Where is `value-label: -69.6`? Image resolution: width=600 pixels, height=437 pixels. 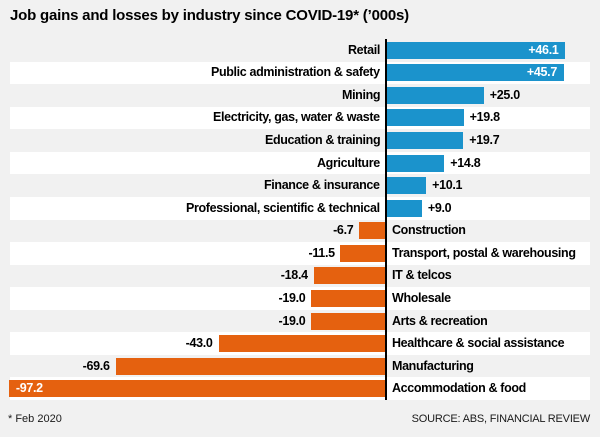
value-label: -69.6 is located at coordinates (96, 365).